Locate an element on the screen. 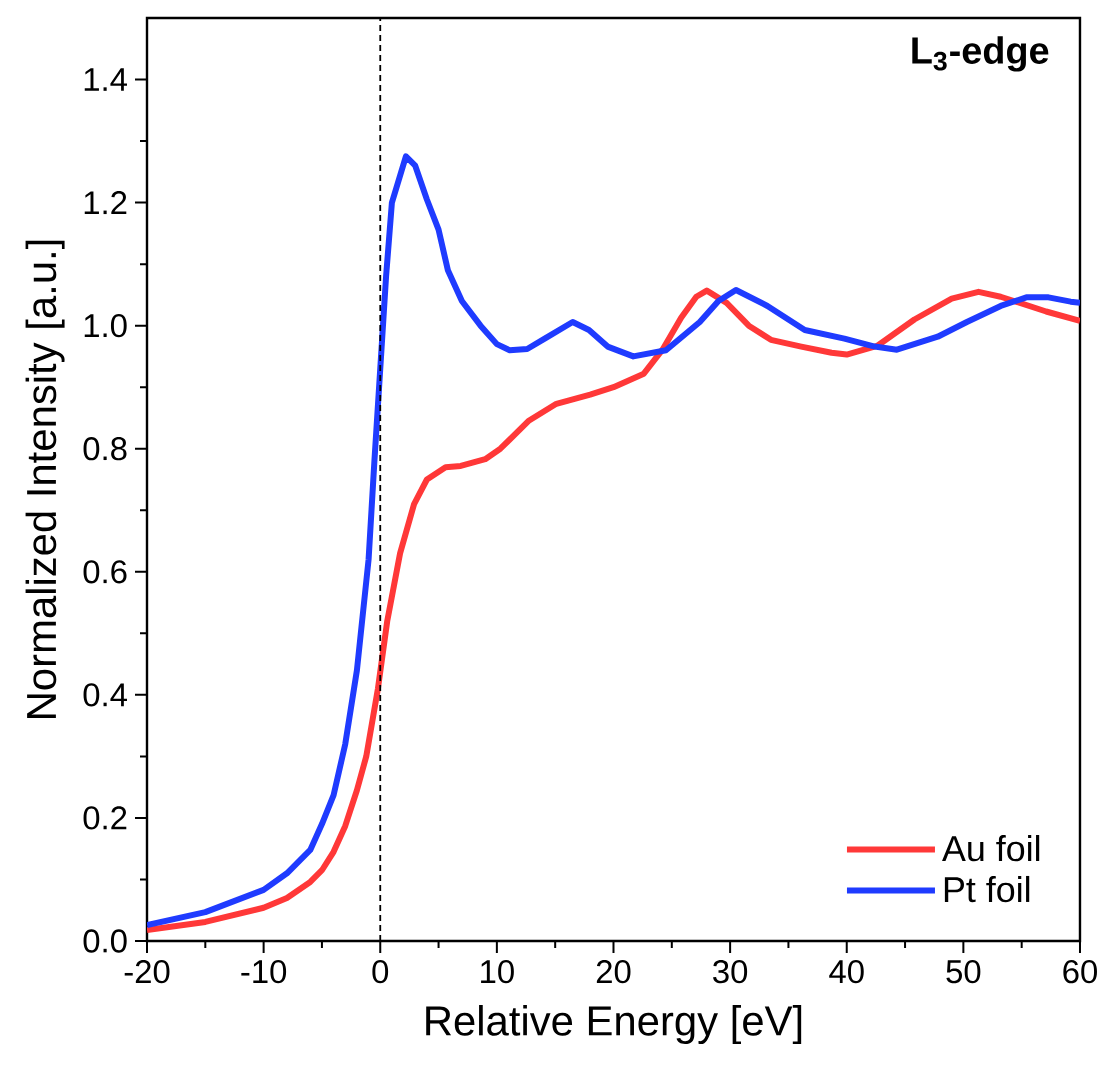  y-tick-label: 1.2 is located at coordinates (105, 203).